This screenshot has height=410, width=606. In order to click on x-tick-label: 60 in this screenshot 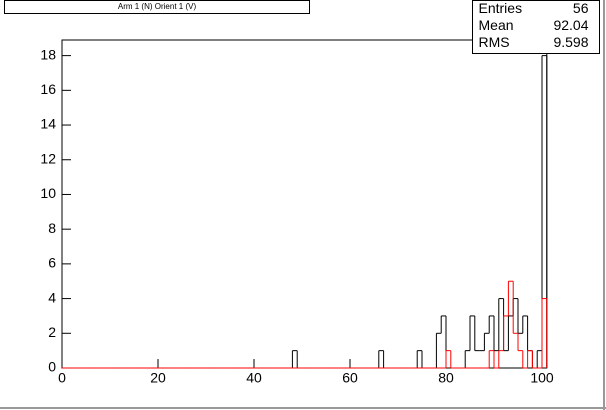, I will do `click(350, 378)`.